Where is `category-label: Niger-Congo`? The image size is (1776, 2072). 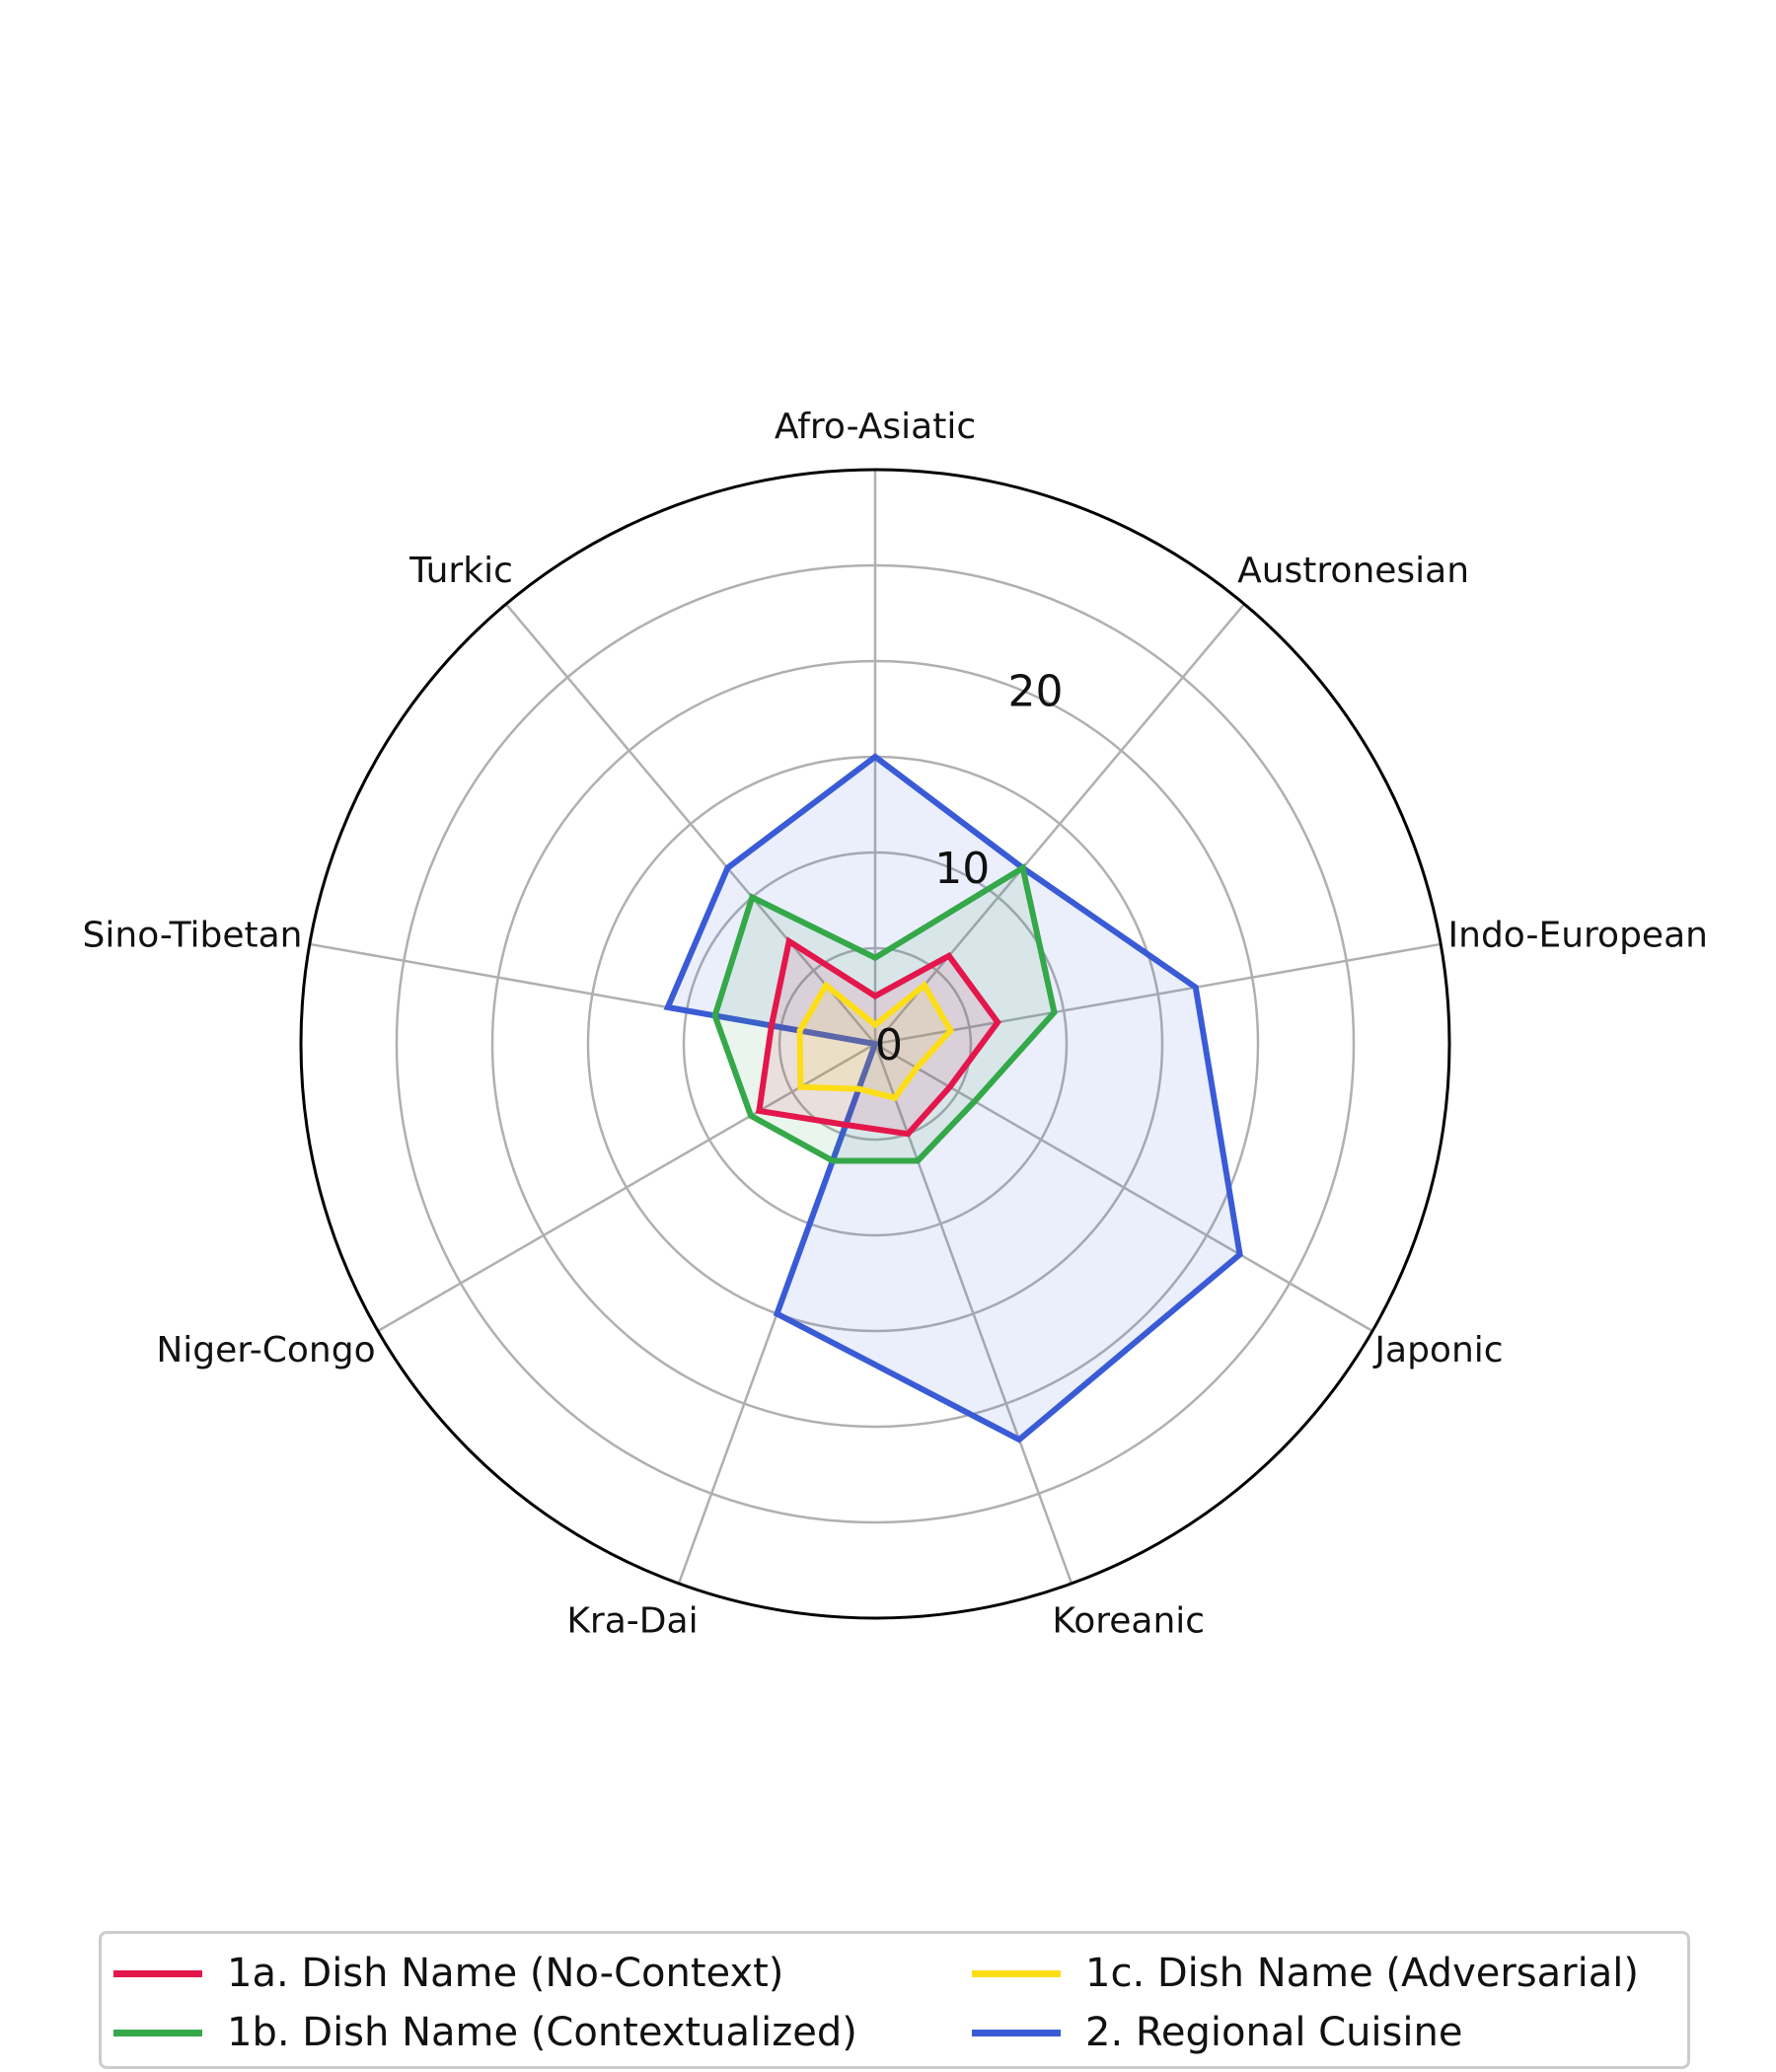
category-label: Niger-Congo is located at coordinates (266, 1350).